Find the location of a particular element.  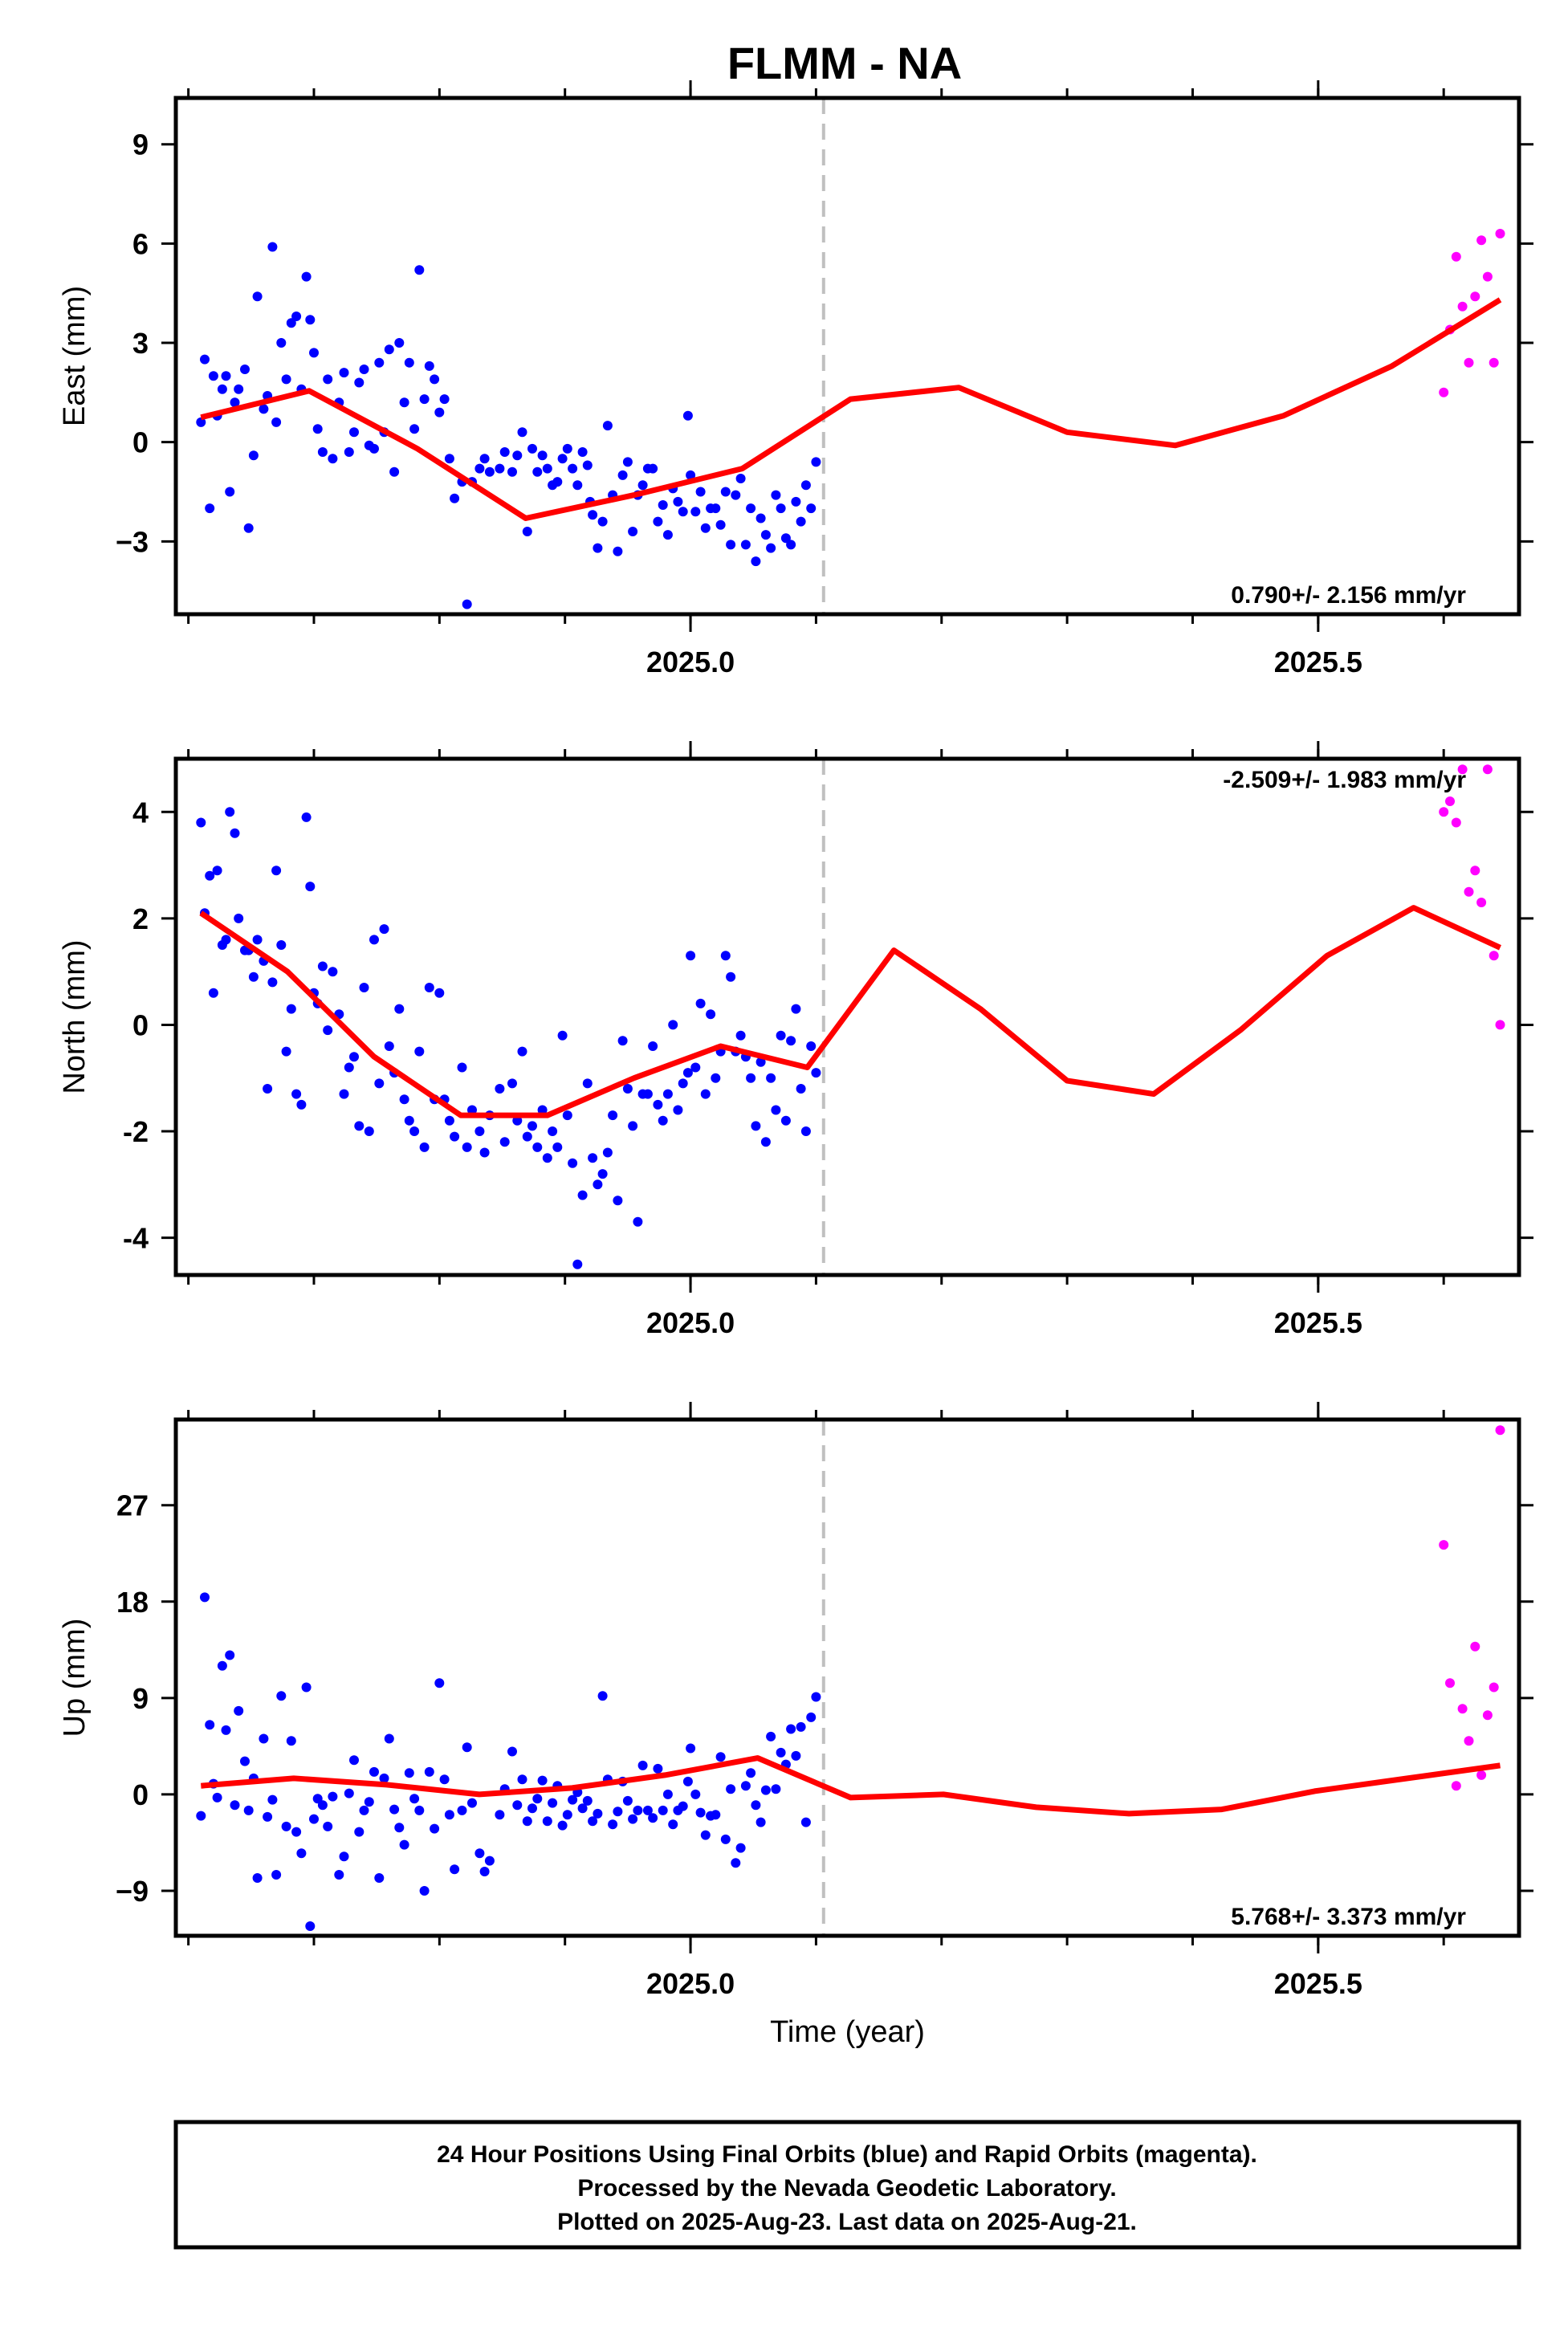

north-x-tick-label: 2025.5 is located at coordinates (1318, 1322).